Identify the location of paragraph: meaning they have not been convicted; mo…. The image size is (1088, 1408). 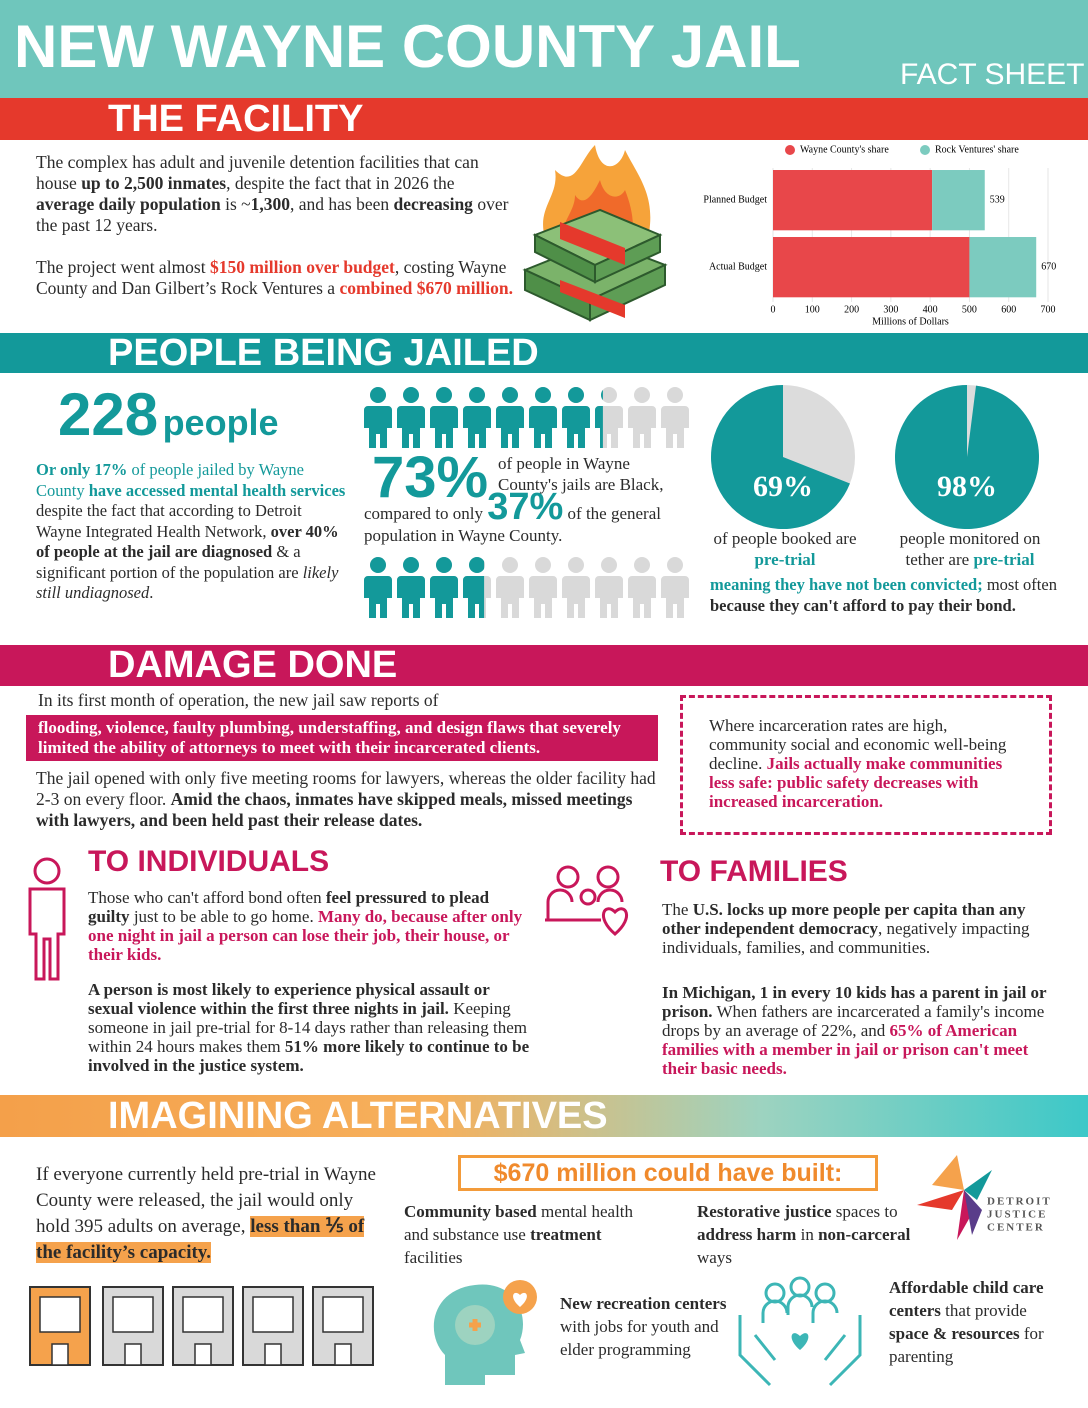
(890, 595).